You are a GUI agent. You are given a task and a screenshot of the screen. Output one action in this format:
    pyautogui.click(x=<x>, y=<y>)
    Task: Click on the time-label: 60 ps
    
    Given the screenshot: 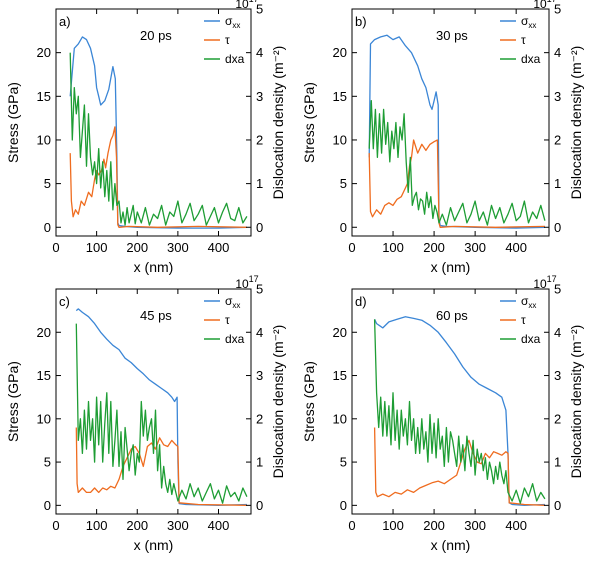 What is the action you would take?
    pyautogui.click(x=452, y=315)
    